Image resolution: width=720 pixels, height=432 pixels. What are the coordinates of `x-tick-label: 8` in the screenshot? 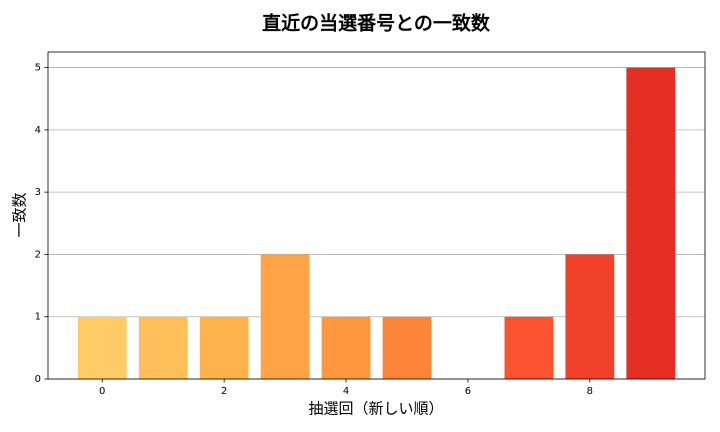 It's located at (590, 391).